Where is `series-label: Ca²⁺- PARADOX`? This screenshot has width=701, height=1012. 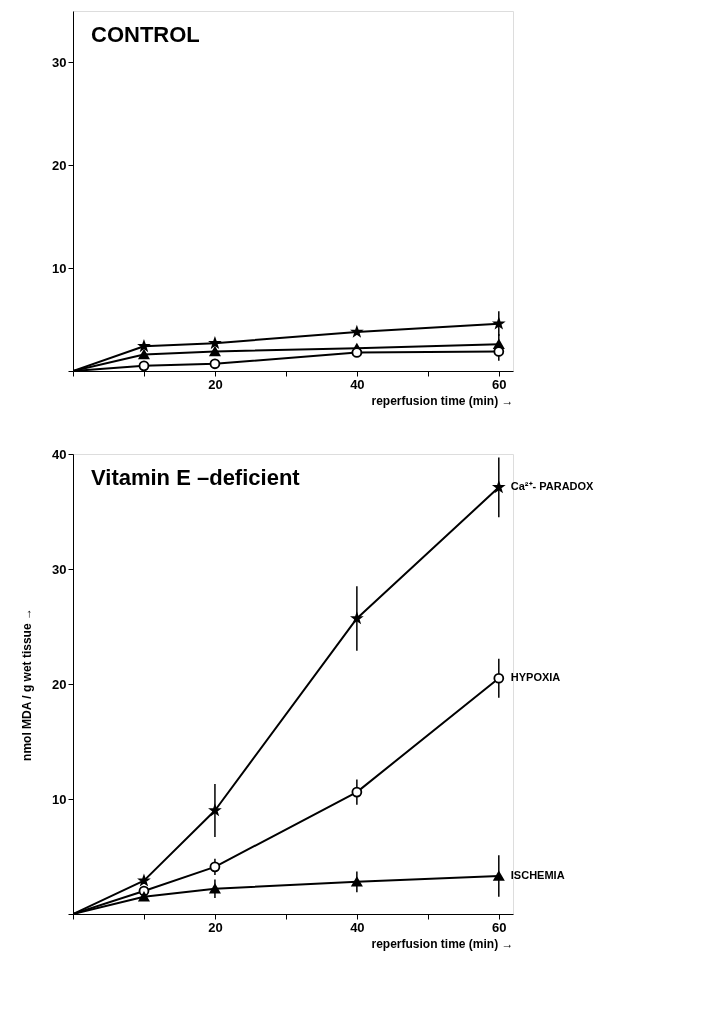
series-label: Ca²⁺- PARADOX is located at coordinates (552, 486).